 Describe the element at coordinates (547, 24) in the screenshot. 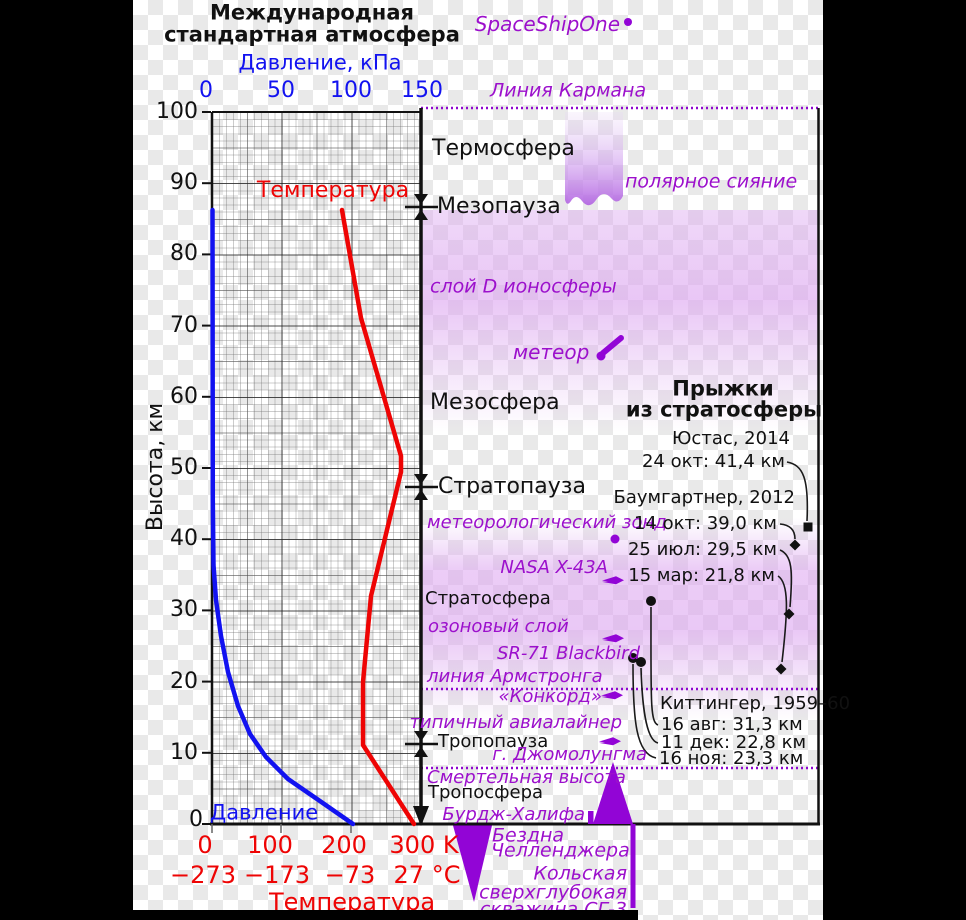

I see `spaceshipone-label: SpaceShipOne` at that location.